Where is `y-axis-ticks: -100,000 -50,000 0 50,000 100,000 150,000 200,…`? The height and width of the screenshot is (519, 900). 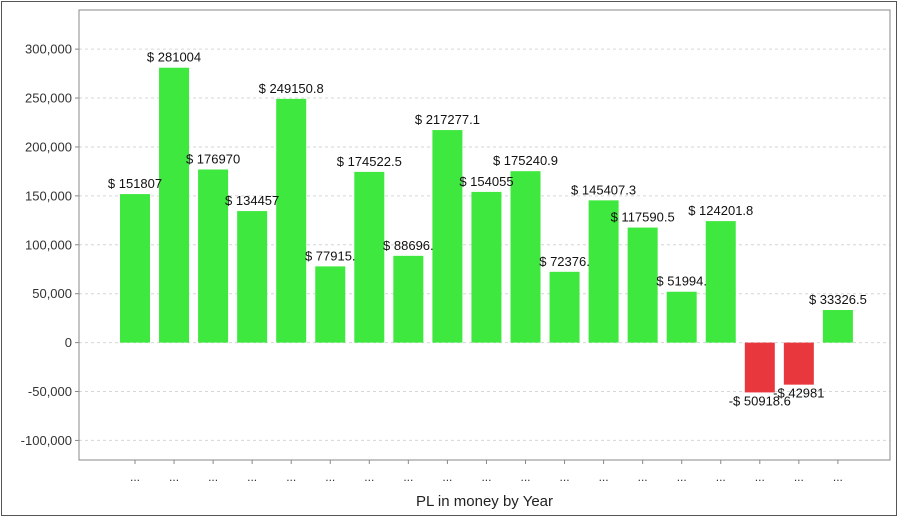
y-axis-ticks: -100,000 -50,000 0 50,000 100,000 150,000 200,… is located at coordinates (50, 245).